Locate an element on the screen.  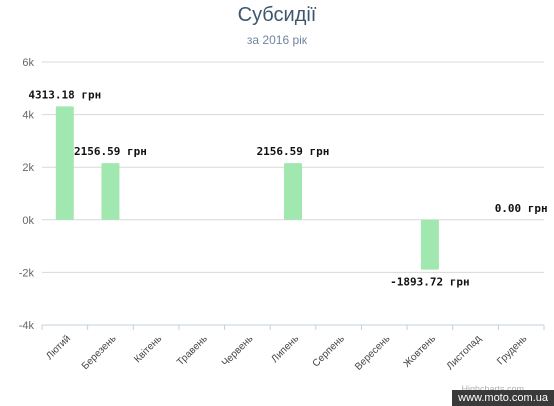
y-tick-label: 6k is located at coordinates (28, 63).